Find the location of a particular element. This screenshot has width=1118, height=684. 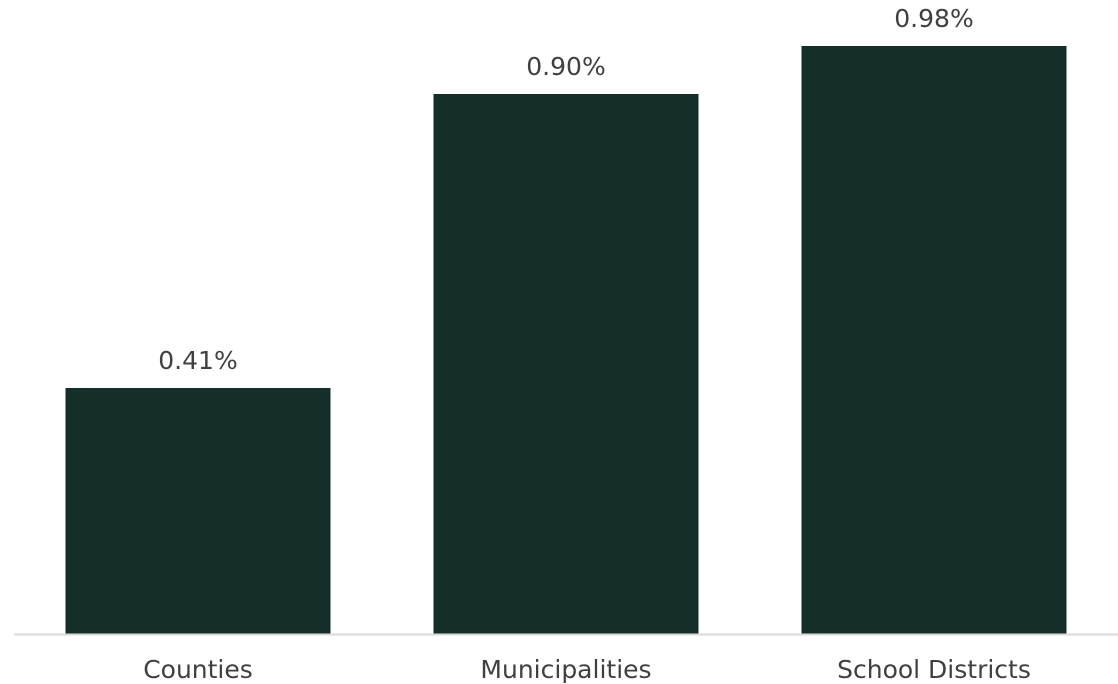

x-tick-labels-group: Counties Municipalities School Districts is located at coordinates (587, 669).